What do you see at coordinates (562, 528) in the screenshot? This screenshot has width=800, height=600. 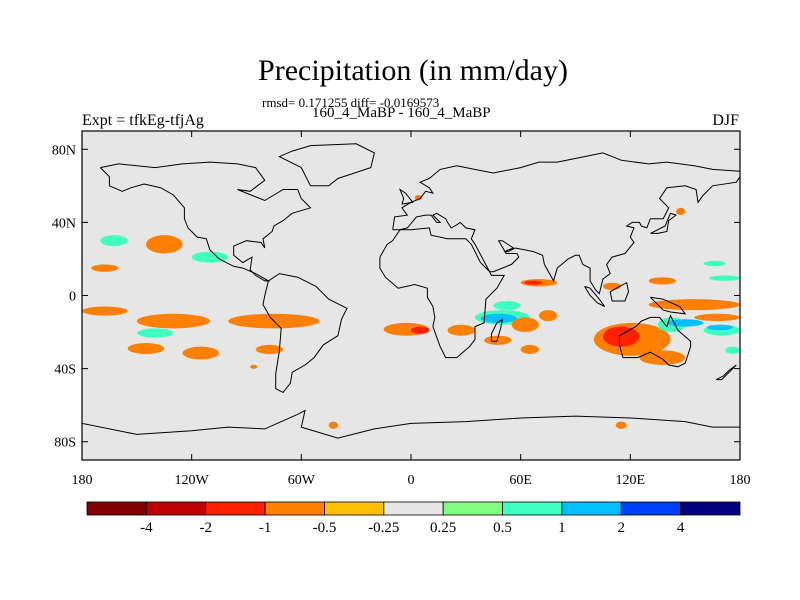 I see `colorbar-label: 1` at bounding box center [562, 528].